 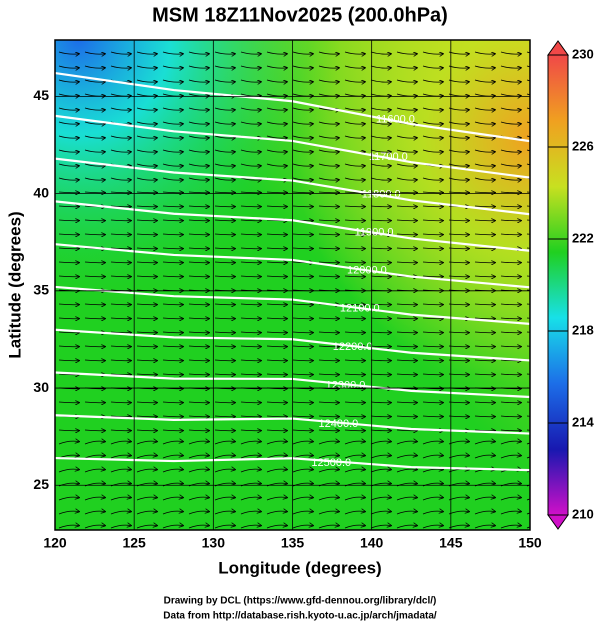 I want to click on colorbar-tick-label: 226, so click(x=583, y=145).